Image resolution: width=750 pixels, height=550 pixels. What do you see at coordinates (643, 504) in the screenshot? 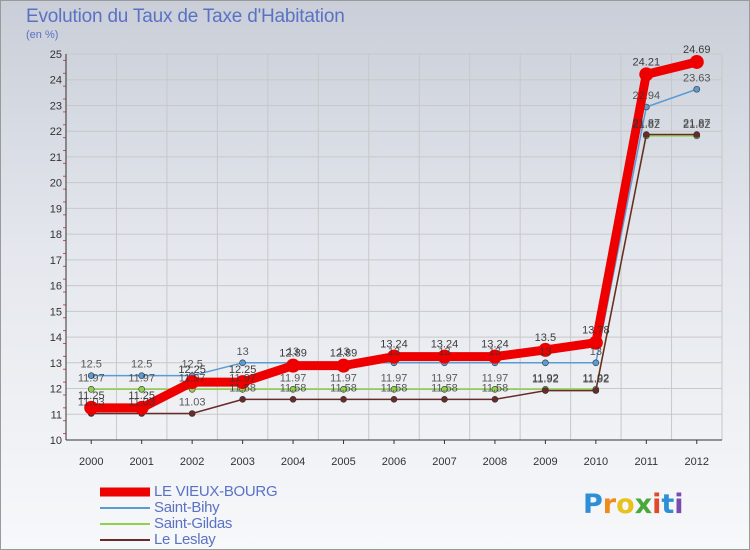
I see `logo-letter: x` at bounding box center [643, 504].